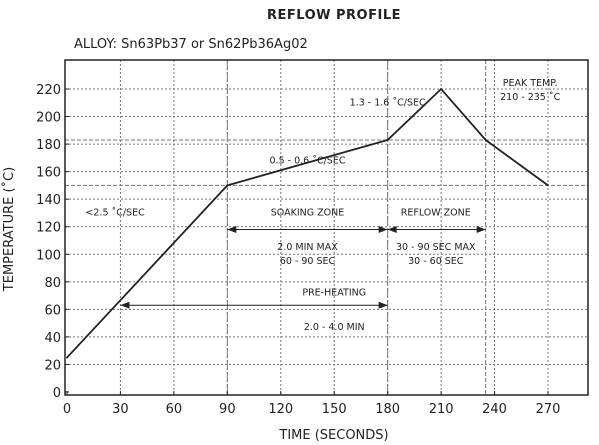 This screenshot has height=445, width=599. Describe the element at coordinates (57, 393) in the screenshot. I see `y-tick-label: 0` at that location.